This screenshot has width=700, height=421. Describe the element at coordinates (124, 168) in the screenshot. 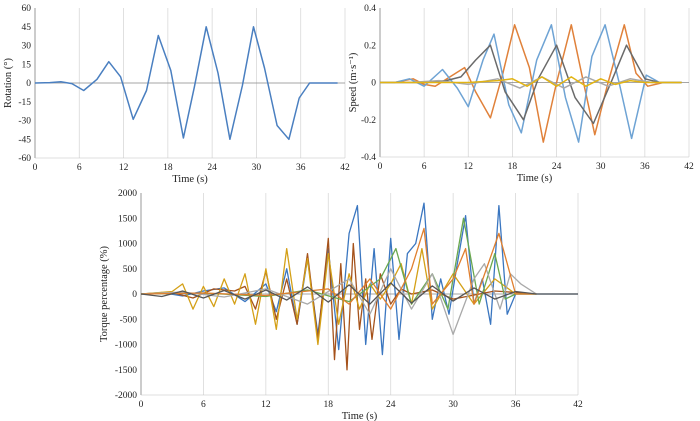

I see `rotation-x-tick-label: 12` at that location.